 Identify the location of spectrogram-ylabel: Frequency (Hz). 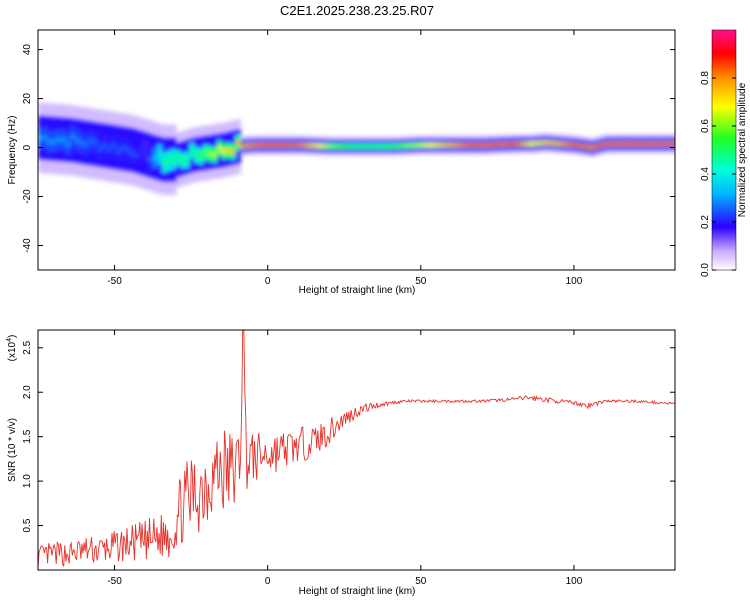
(12, 150).